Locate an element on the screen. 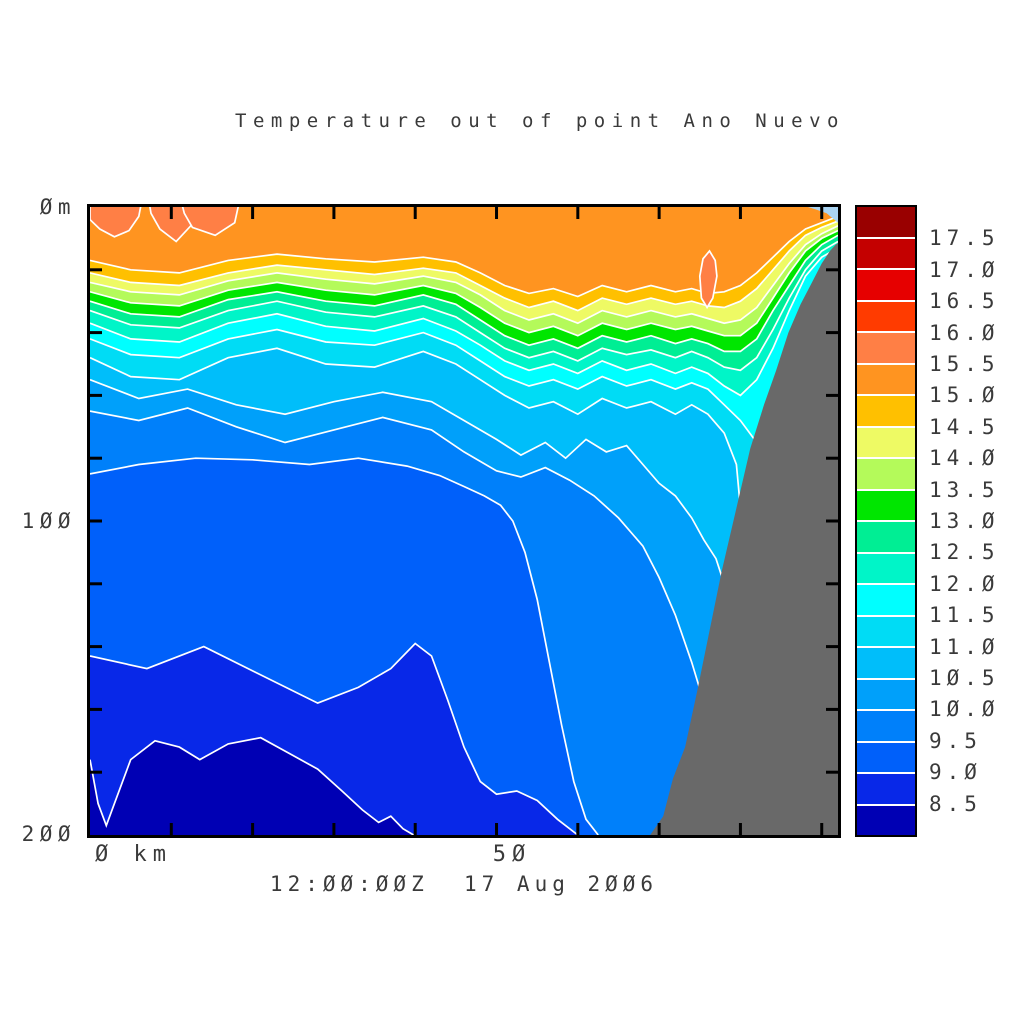 The width and height of the screenshot is (1024, 1024). colorbar-label-9.5: 9.5 is located at coordinates (955, 740).